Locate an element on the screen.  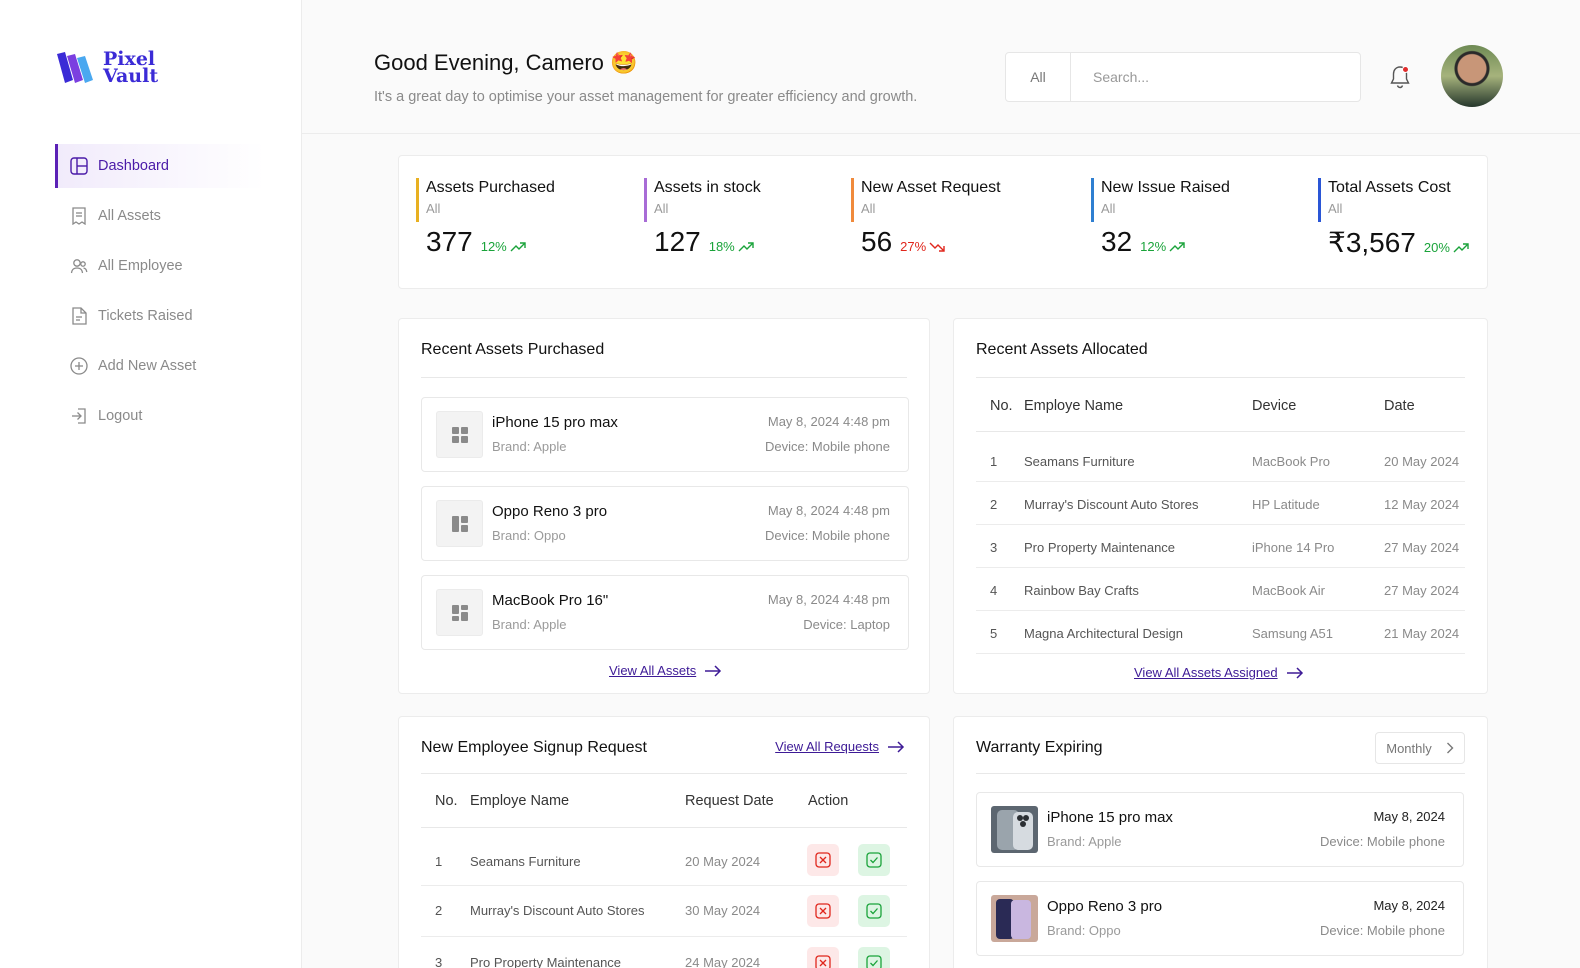
stat-title: Total Assets Cost is located at coordinates (1389, 187).